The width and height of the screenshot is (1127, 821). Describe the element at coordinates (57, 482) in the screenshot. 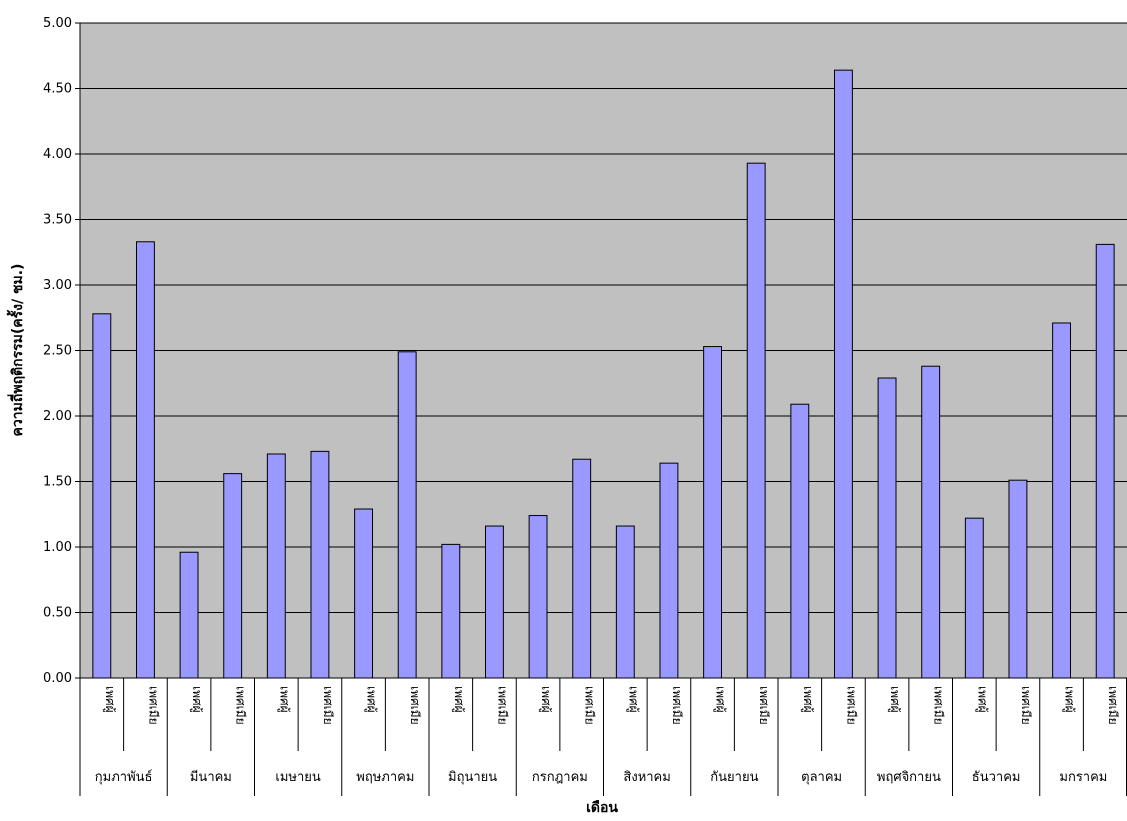

I see `y-tick-label: 1.50` at that location.